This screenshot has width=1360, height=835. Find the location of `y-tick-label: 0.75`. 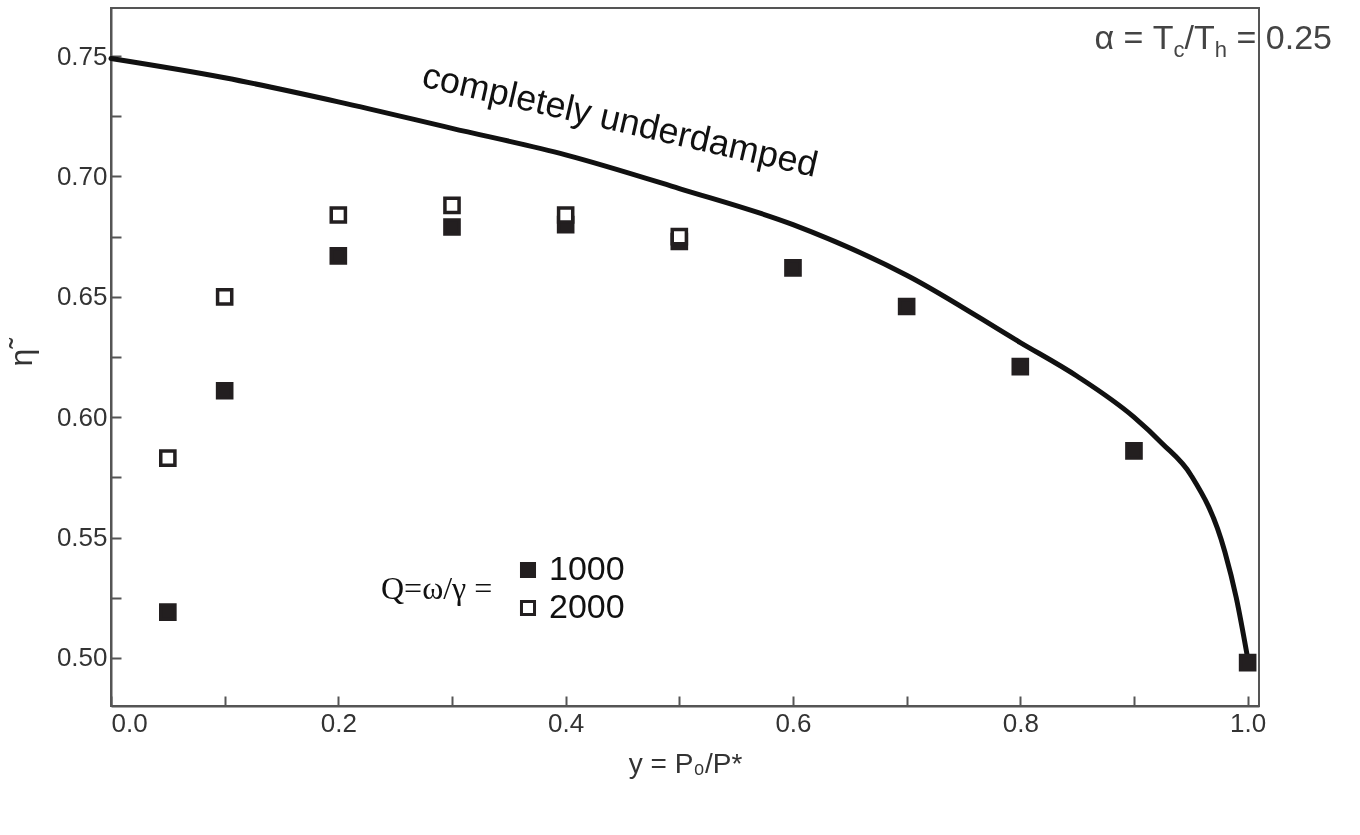

y-tick-label: 0.75 is located at coordinates (82, 55).